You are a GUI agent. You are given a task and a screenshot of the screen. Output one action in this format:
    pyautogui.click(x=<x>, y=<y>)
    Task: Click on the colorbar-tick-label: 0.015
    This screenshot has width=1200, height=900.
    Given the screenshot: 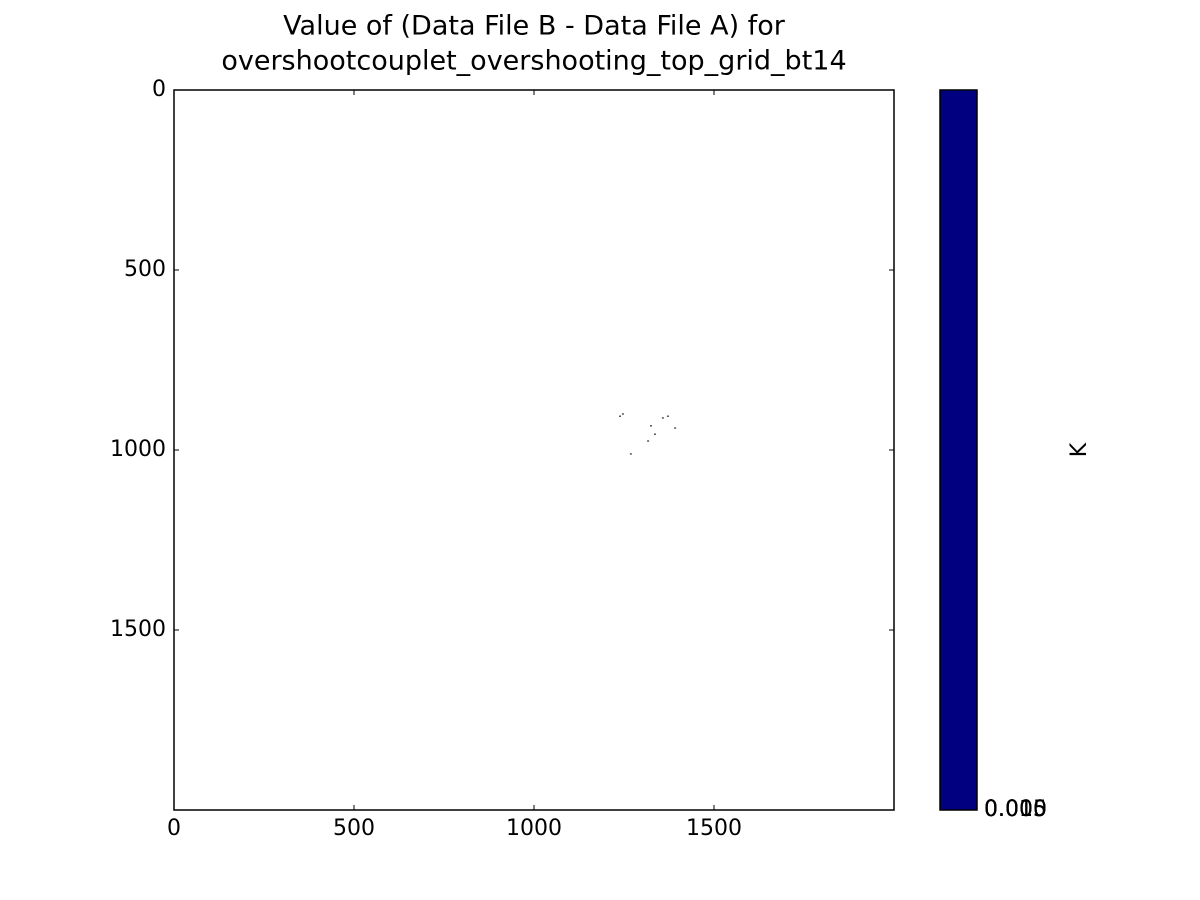 What is the action you would take?
    pyautogui.click(x=1015, y=809)
    